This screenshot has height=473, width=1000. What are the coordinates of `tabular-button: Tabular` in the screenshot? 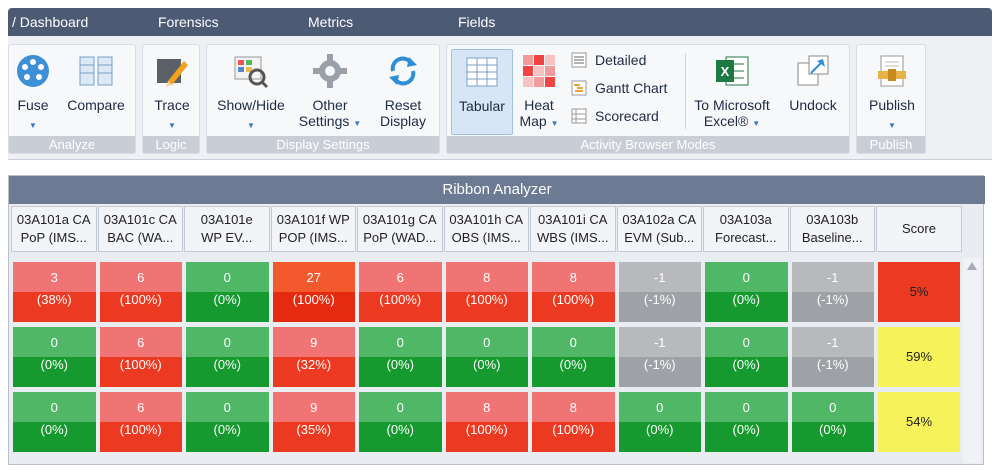 It's located at (482, 92).